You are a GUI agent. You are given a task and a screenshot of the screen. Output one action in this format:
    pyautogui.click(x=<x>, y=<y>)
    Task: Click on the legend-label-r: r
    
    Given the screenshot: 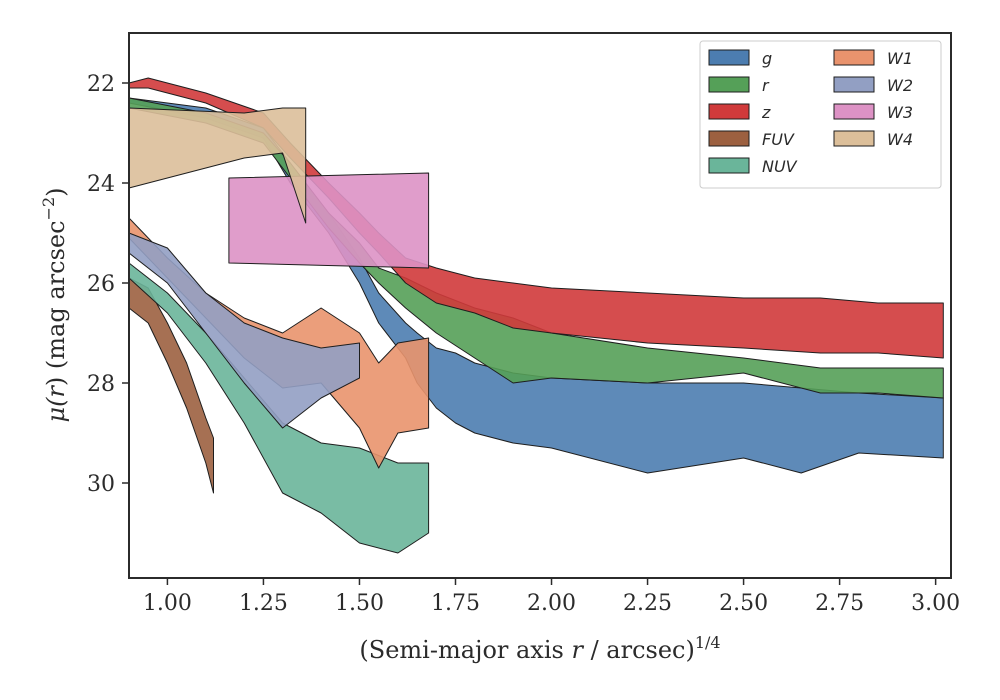 What is the action you would take?
    pyautogui.click(x=766, y=85)
    